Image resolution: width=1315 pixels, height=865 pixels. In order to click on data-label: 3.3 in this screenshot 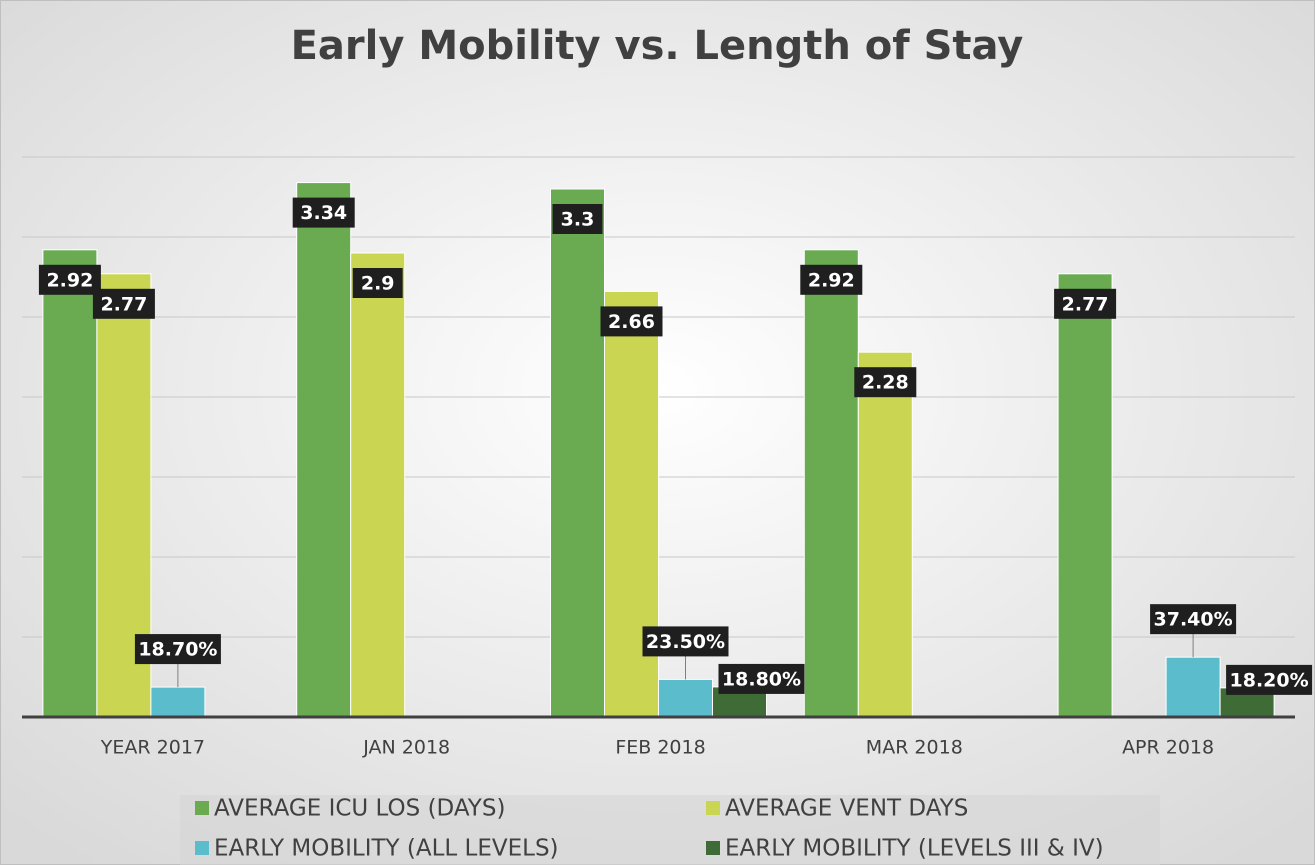, I will do `click(578, 220)`.